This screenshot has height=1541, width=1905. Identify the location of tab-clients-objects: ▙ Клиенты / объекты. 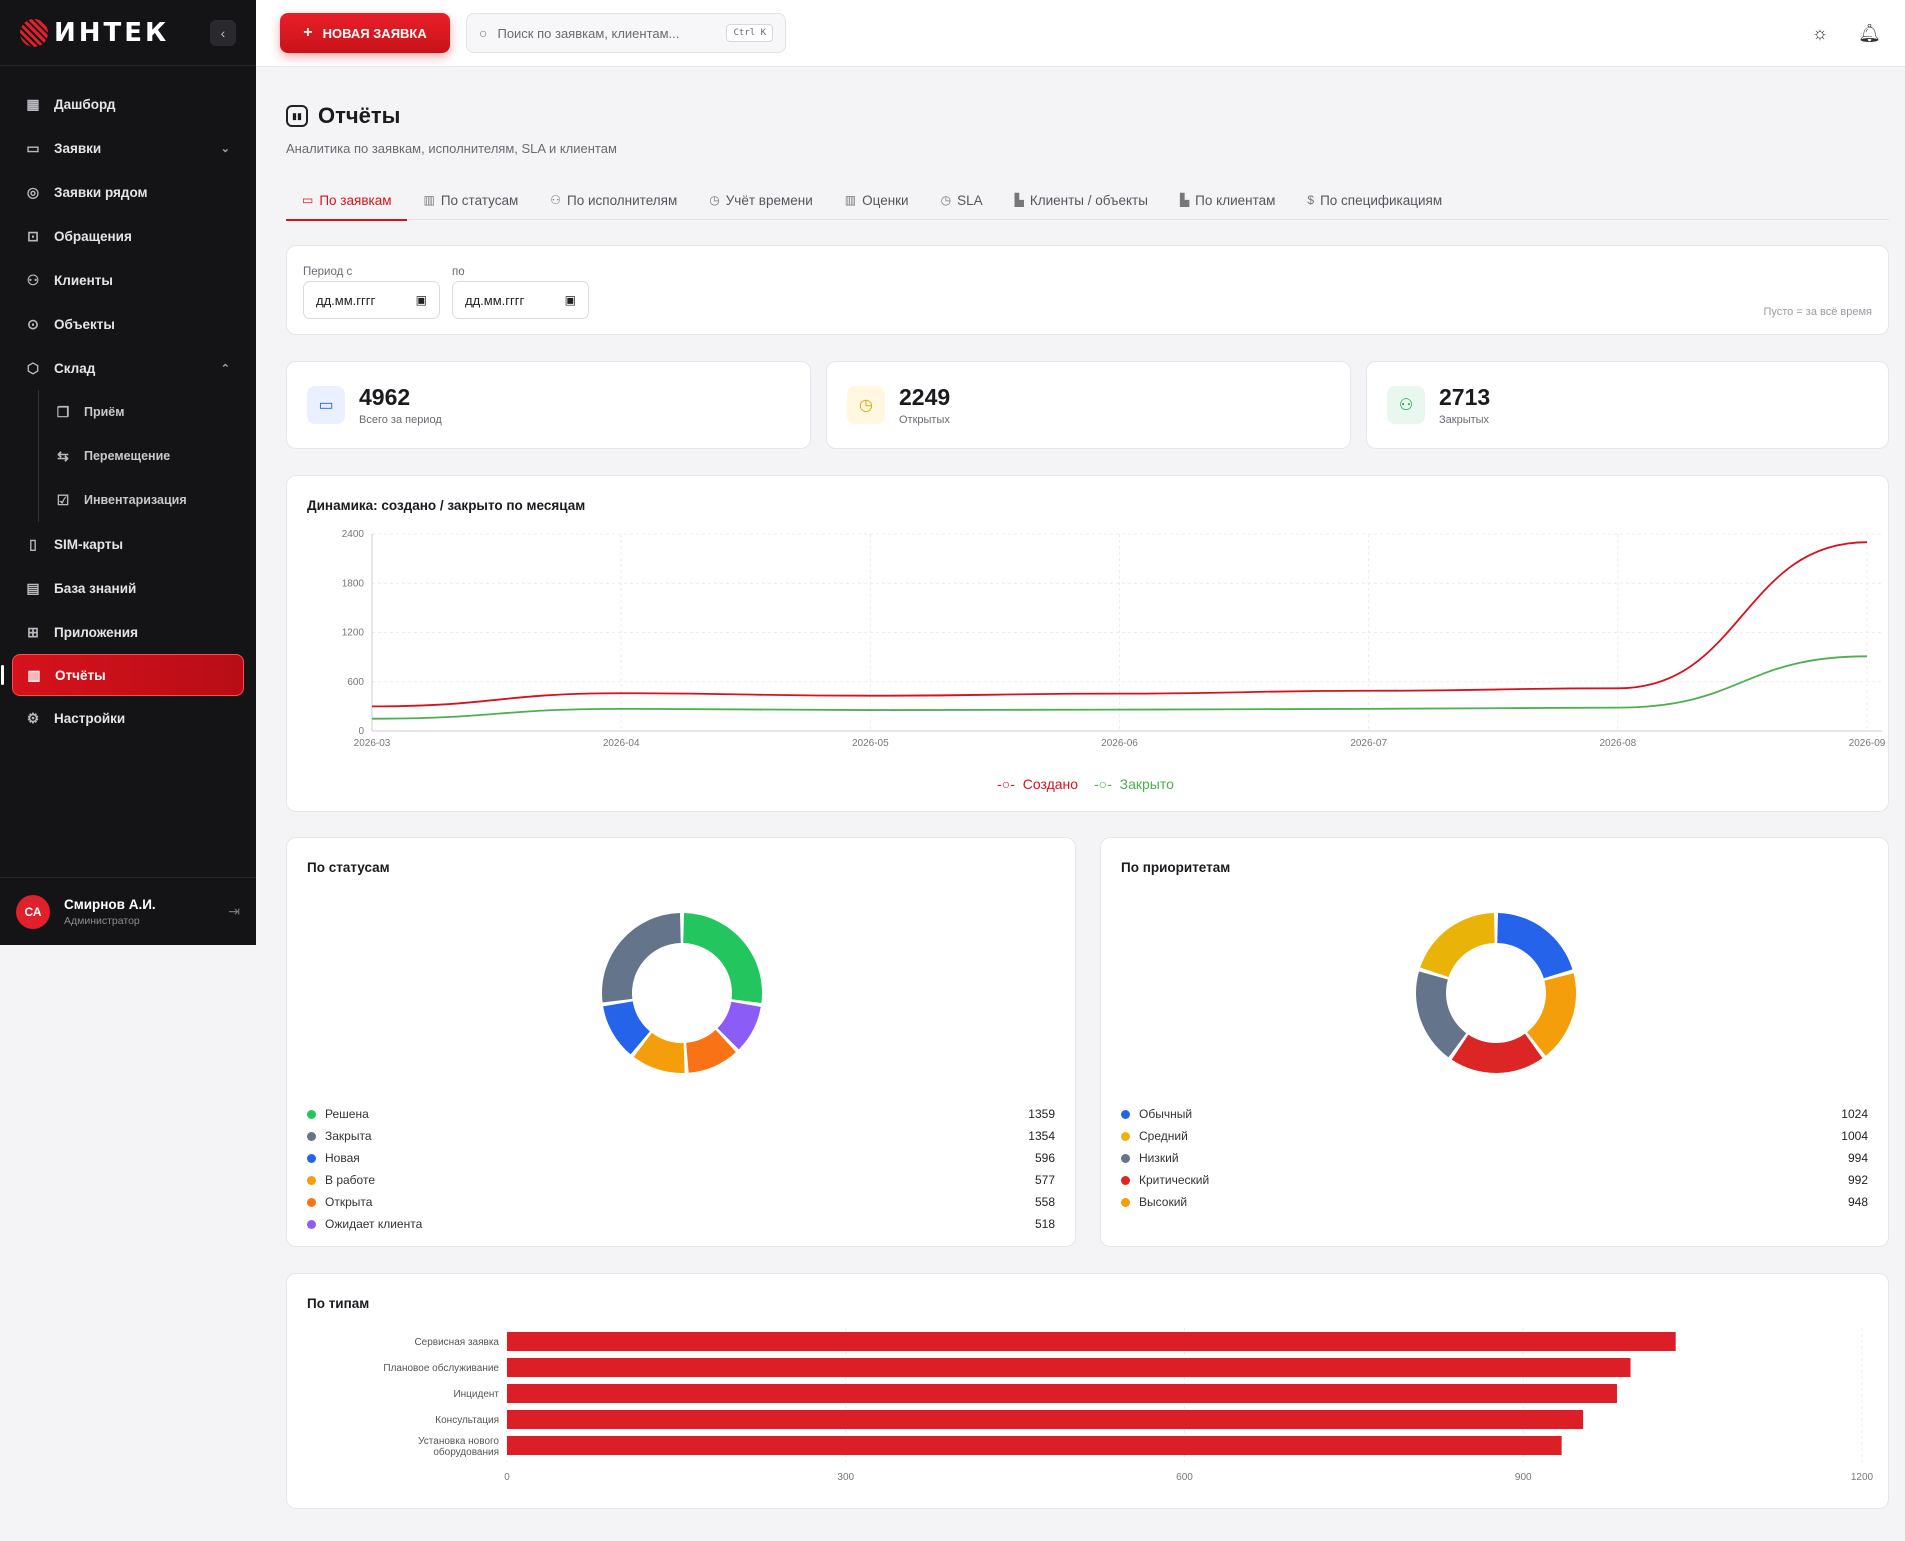
(1081, 200).